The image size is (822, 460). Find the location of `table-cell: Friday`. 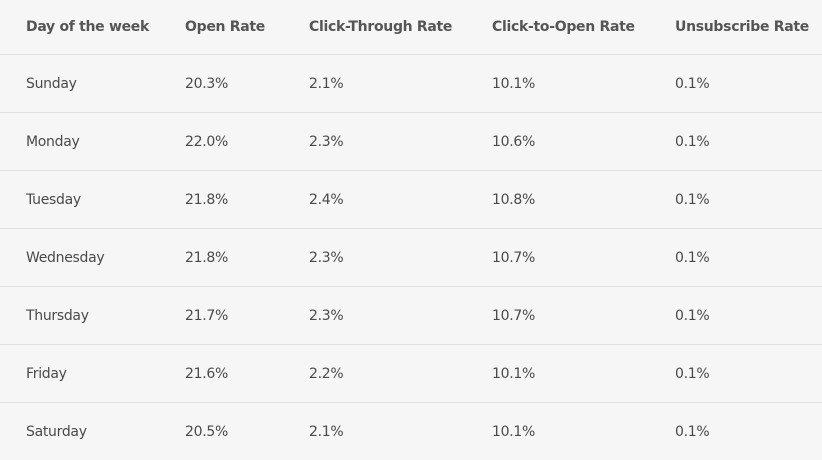

table-cell: Friday is located at coordinates (92, 374).